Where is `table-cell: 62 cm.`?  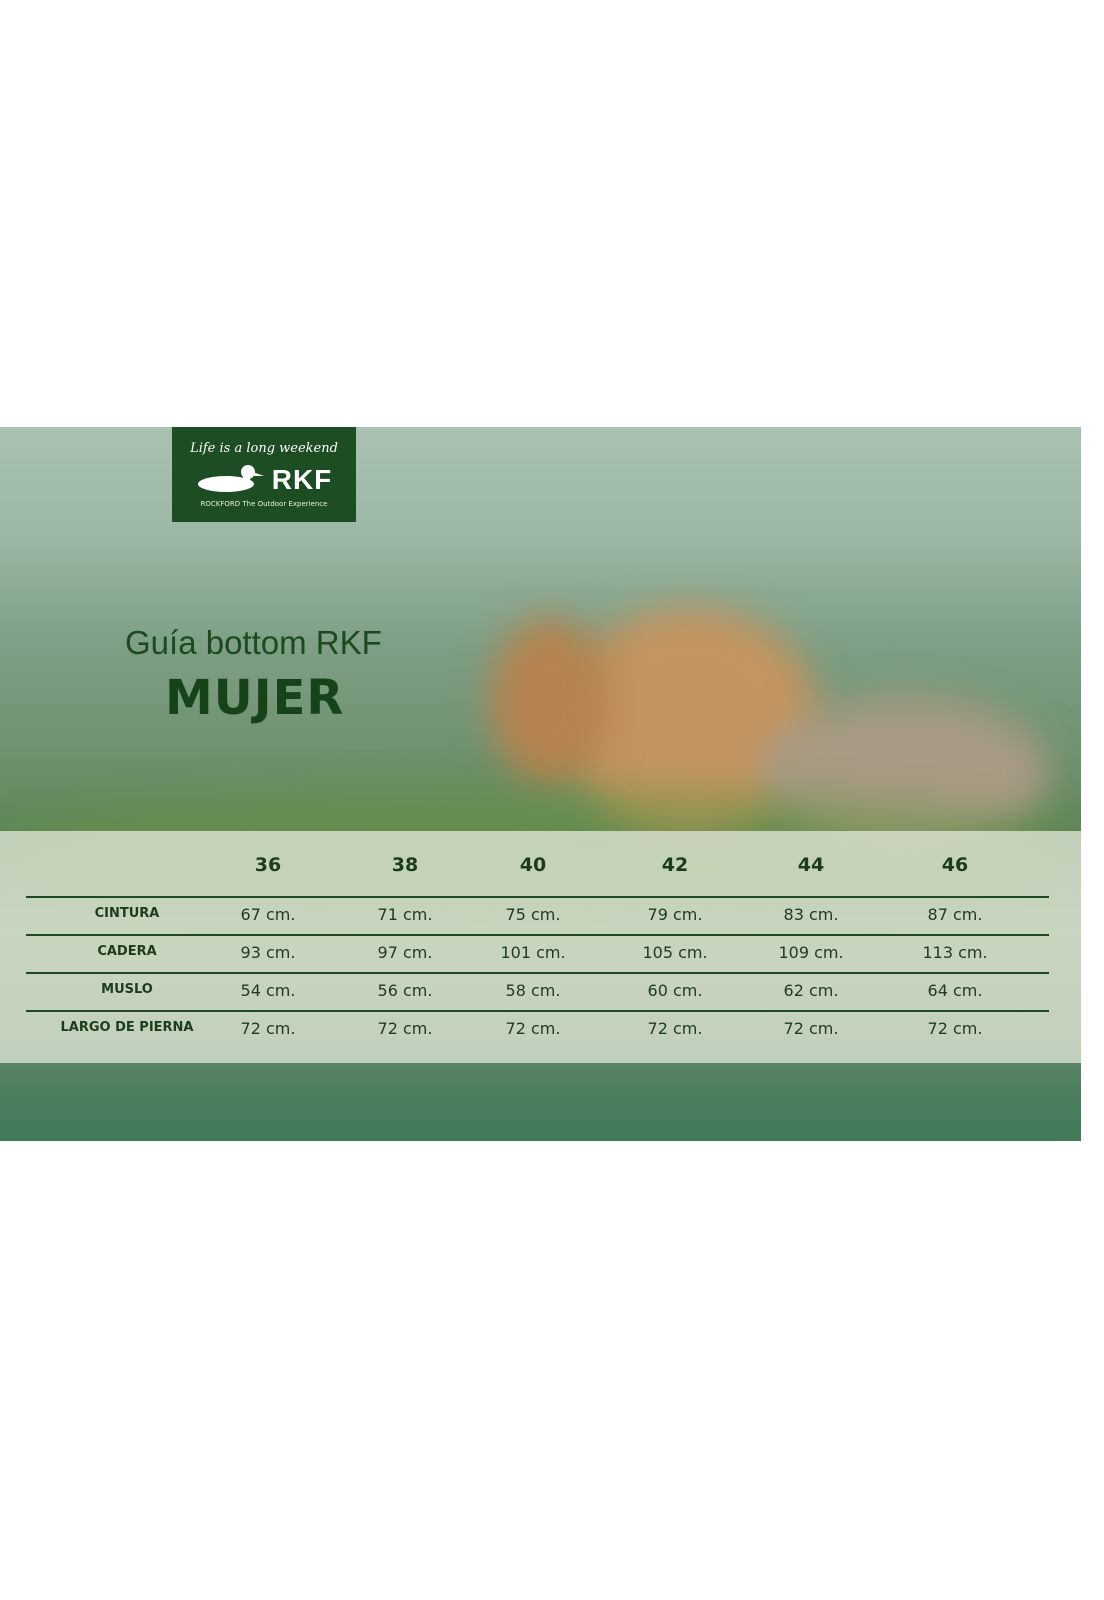 table-cell: 62 cm. is located at coordinates (811, 990).